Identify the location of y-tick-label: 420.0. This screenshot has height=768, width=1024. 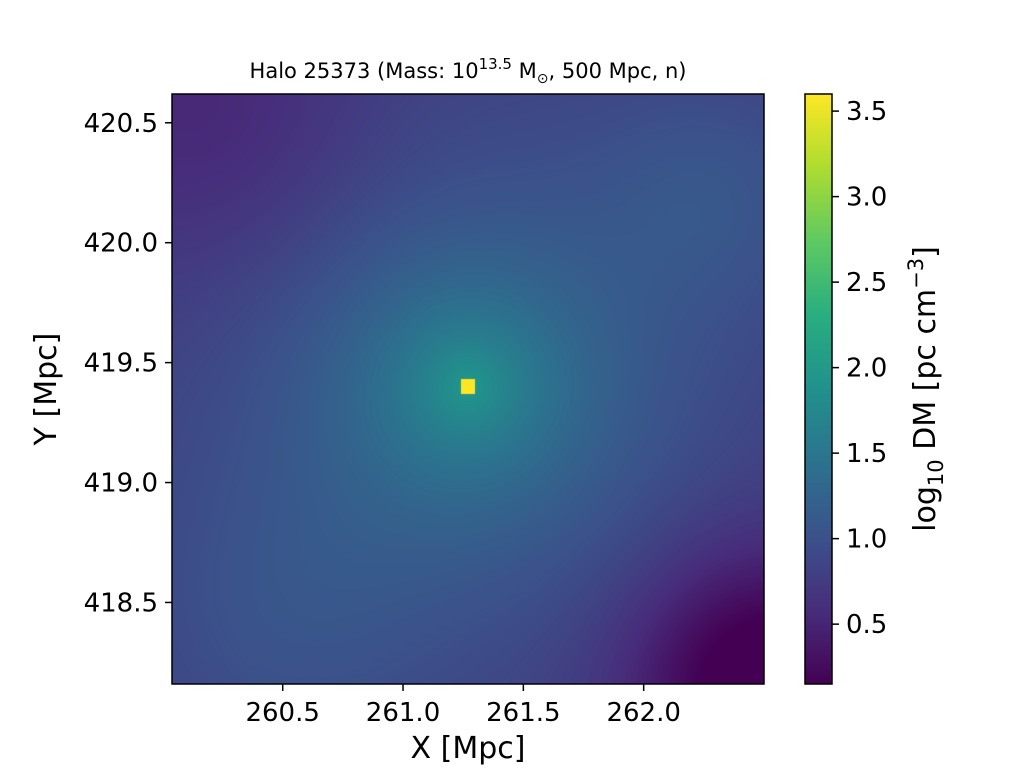
(121, 244).